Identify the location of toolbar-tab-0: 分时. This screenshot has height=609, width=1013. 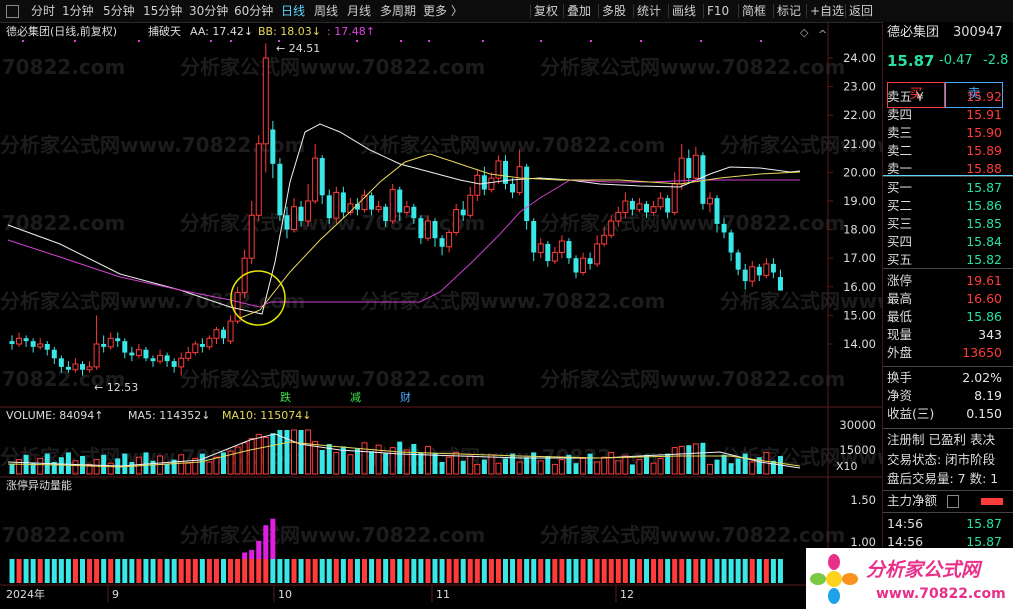
(43, 11).